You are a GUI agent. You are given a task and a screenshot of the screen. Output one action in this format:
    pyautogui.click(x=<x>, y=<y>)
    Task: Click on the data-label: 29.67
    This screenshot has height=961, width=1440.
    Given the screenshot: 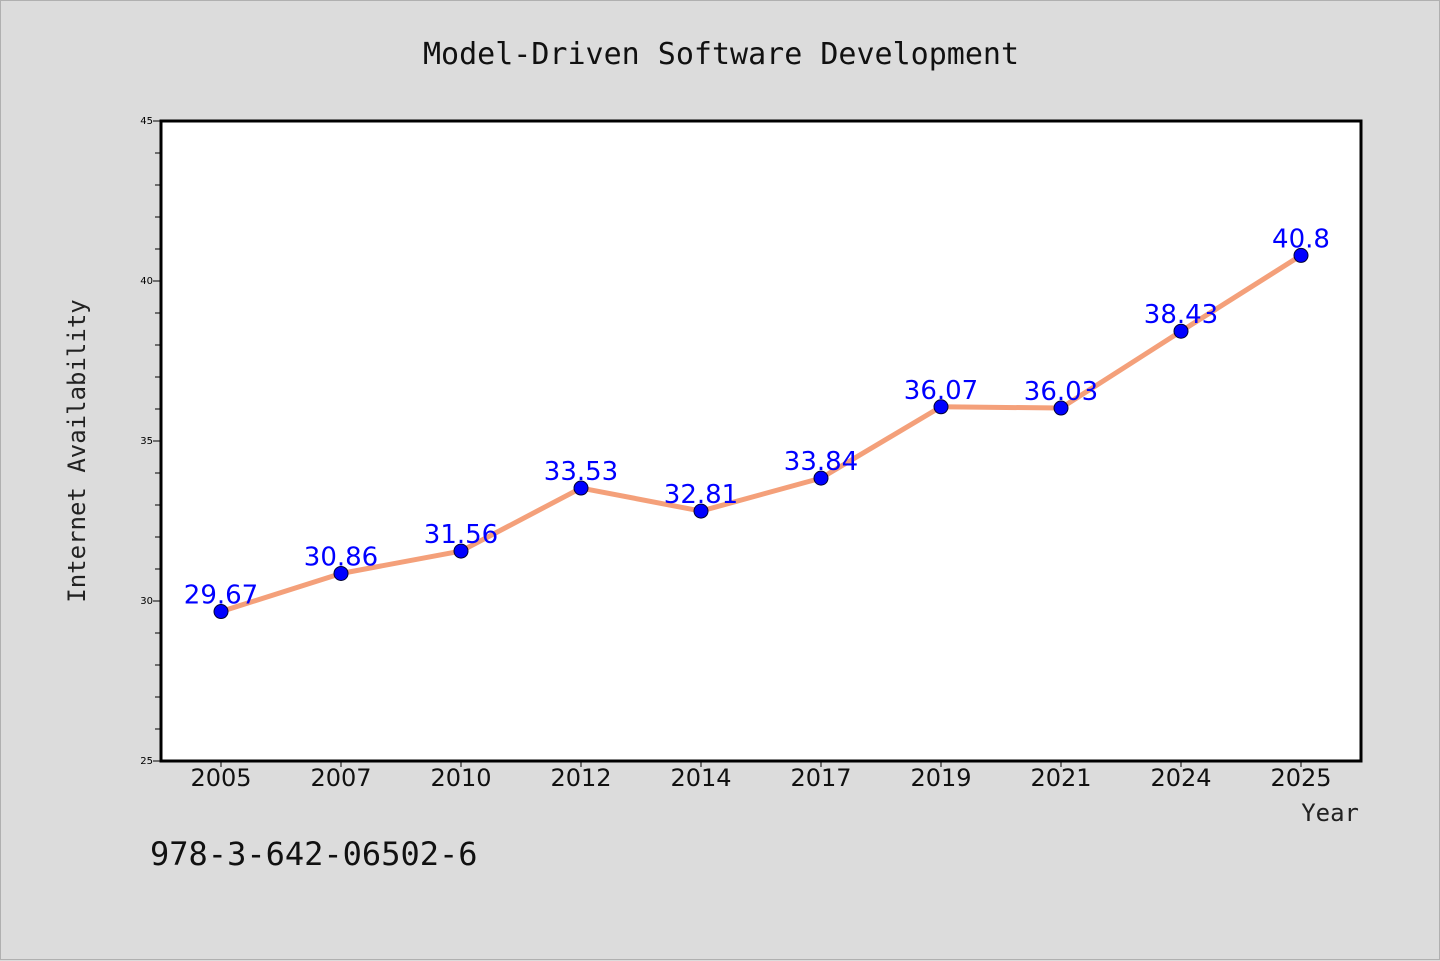 What is the action you would take?
    pyautogui.click(x=221, y=596)
    